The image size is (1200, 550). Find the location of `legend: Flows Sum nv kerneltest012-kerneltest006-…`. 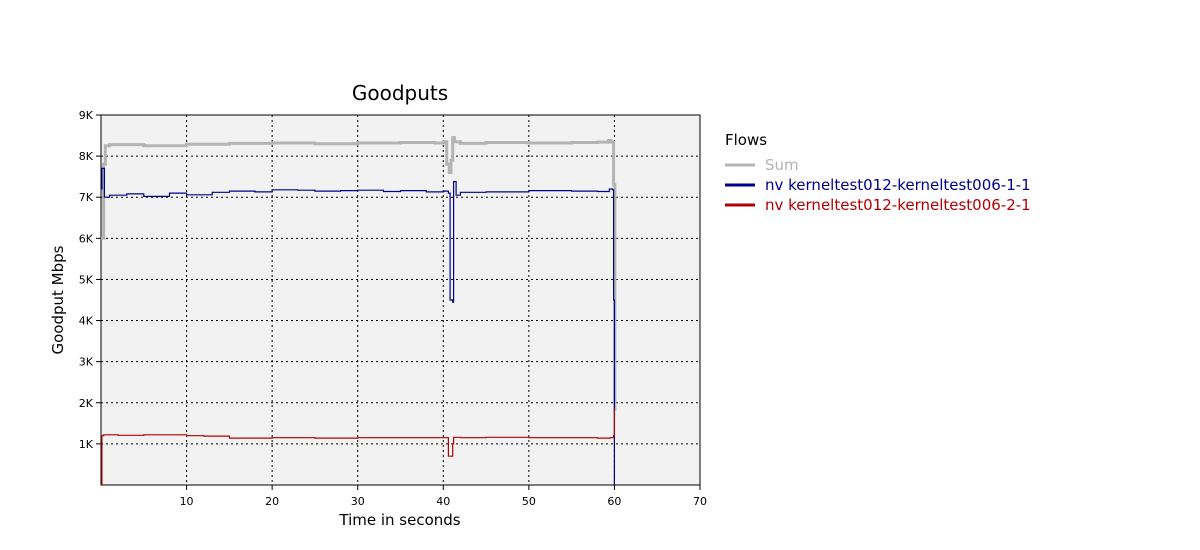

legend: Flows Sum nv kerneltest012-kerneltest006-… is located at coordinates (878, 172).